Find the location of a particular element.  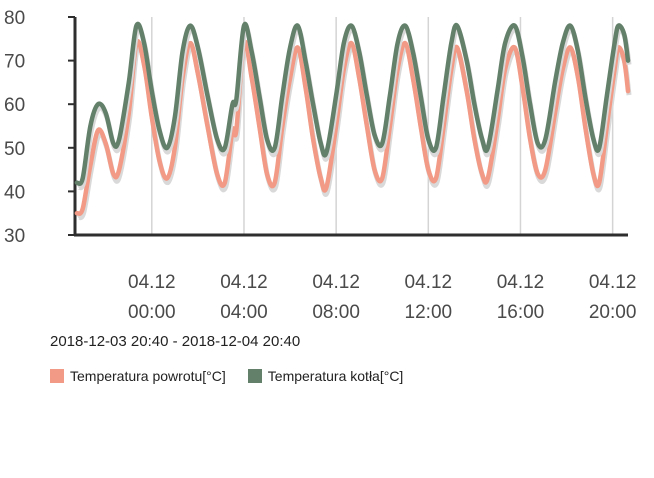

x-tick-label: 04.12 20:00 is located at coordinates (613, 297).